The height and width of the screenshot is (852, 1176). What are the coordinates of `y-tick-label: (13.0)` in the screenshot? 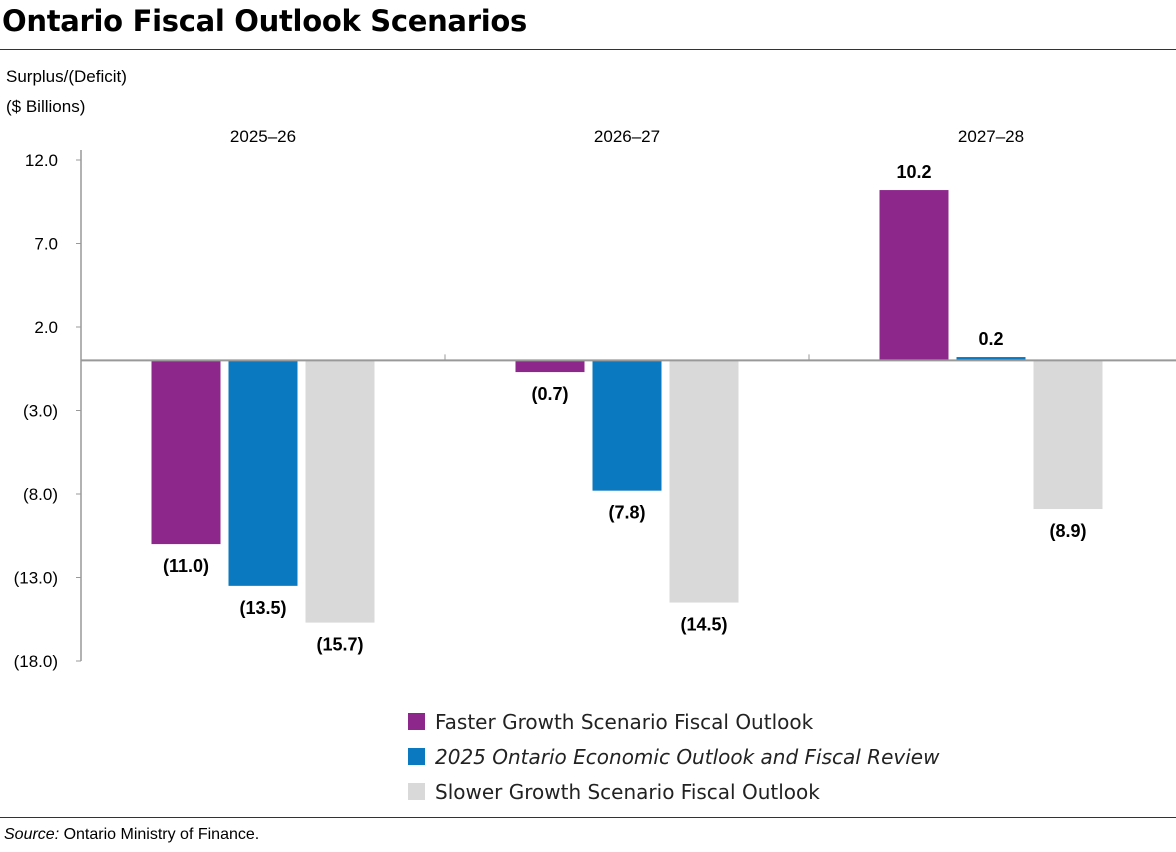 It's located at (36, 578).